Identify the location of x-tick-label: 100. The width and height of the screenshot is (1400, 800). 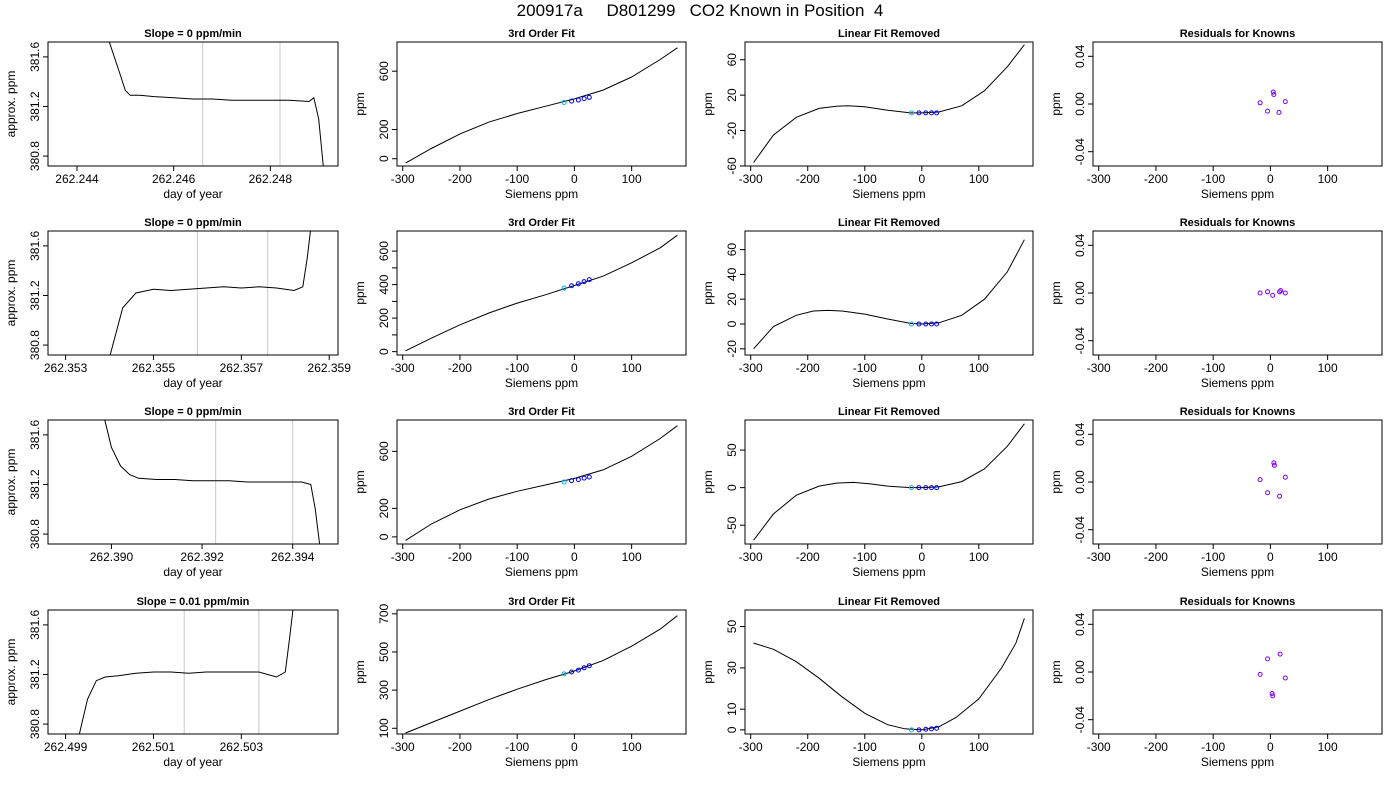
(632, 179).